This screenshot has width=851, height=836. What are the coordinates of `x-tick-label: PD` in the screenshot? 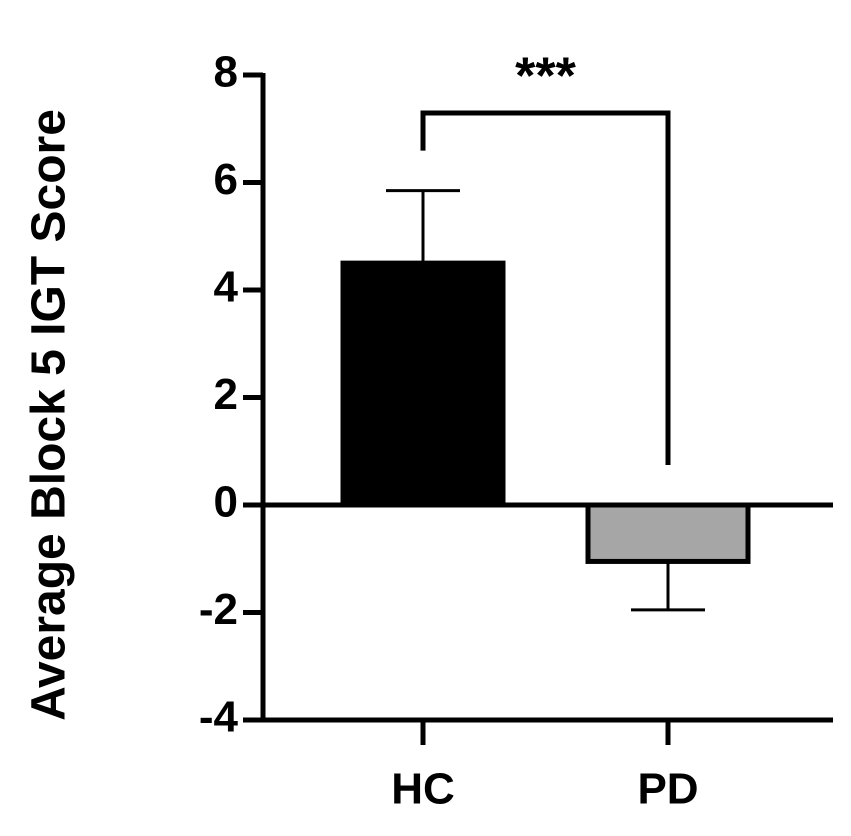 It's located at (667, 789).